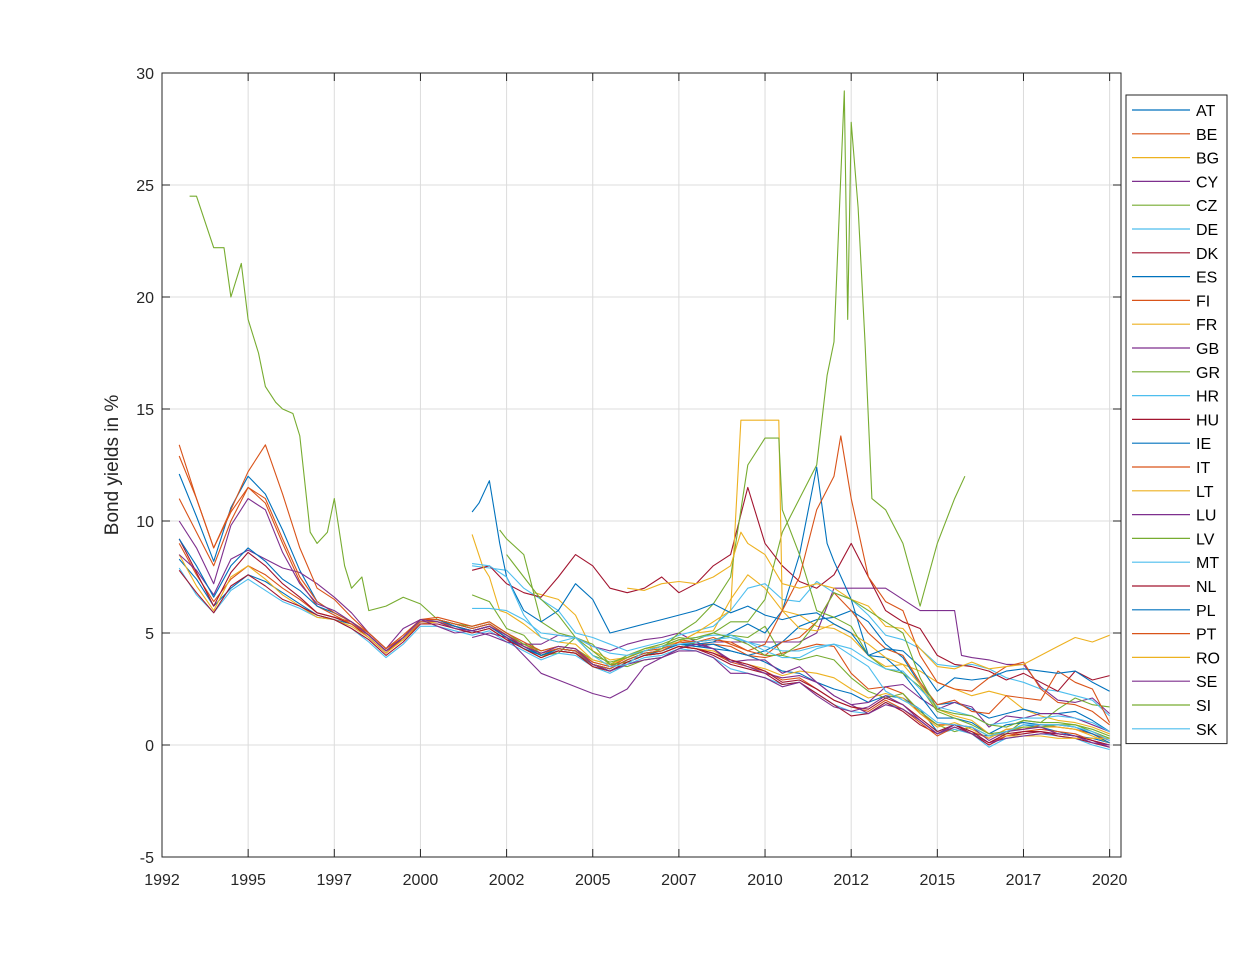 The height and width of the screenshot is (963, 1241). I want to click on series-line-lu, so click(790, 690).